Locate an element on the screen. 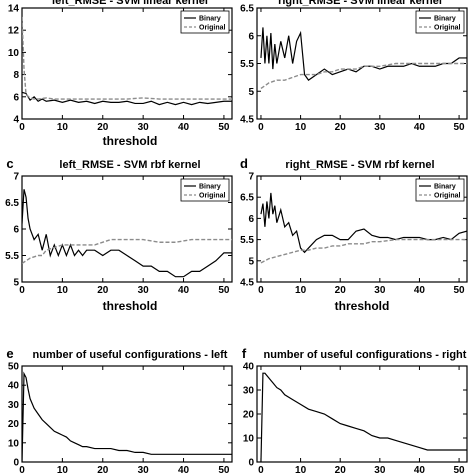 The width and height of the screenshot is (474, 474). y-tick-label: 12 is located at coordinates (14, 31).